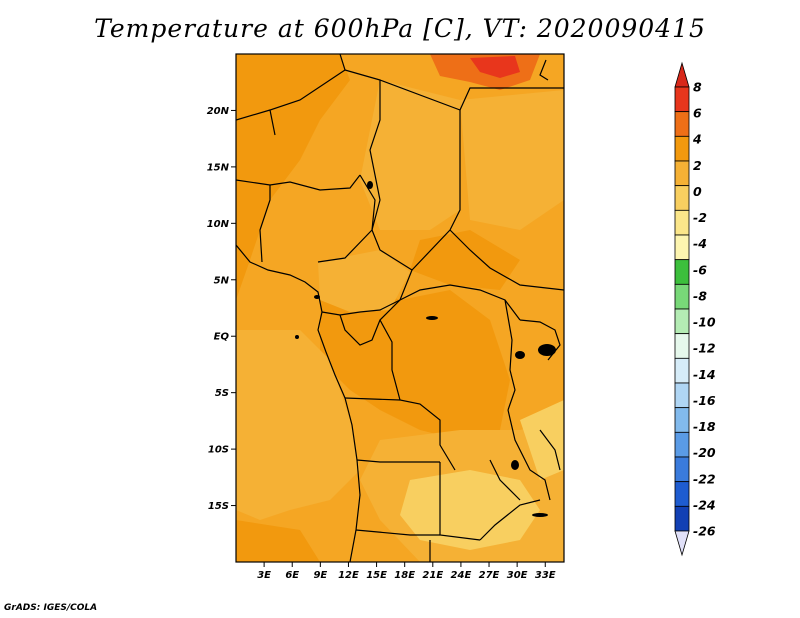  What do you see at coordinates (700, 269) in the screenshot?
I see `colorbar-label: -6` at bounding box center [700, 269].